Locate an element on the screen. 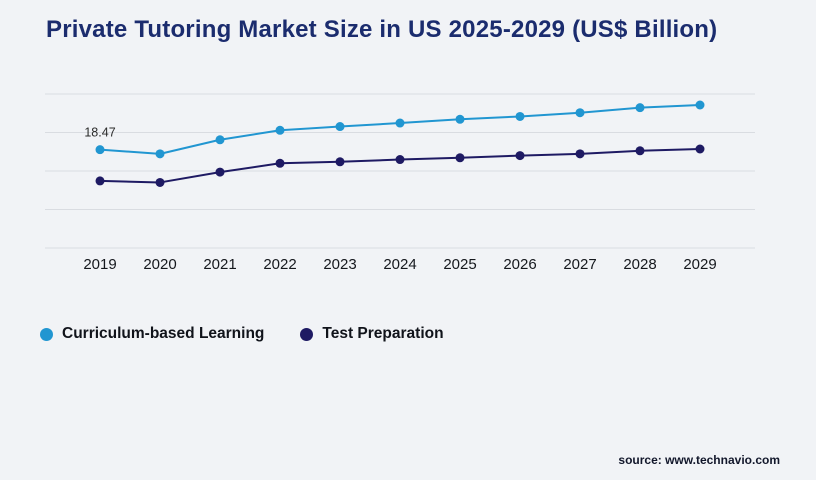  x-axis-label: 2024 is located at coordinates (399, 264).